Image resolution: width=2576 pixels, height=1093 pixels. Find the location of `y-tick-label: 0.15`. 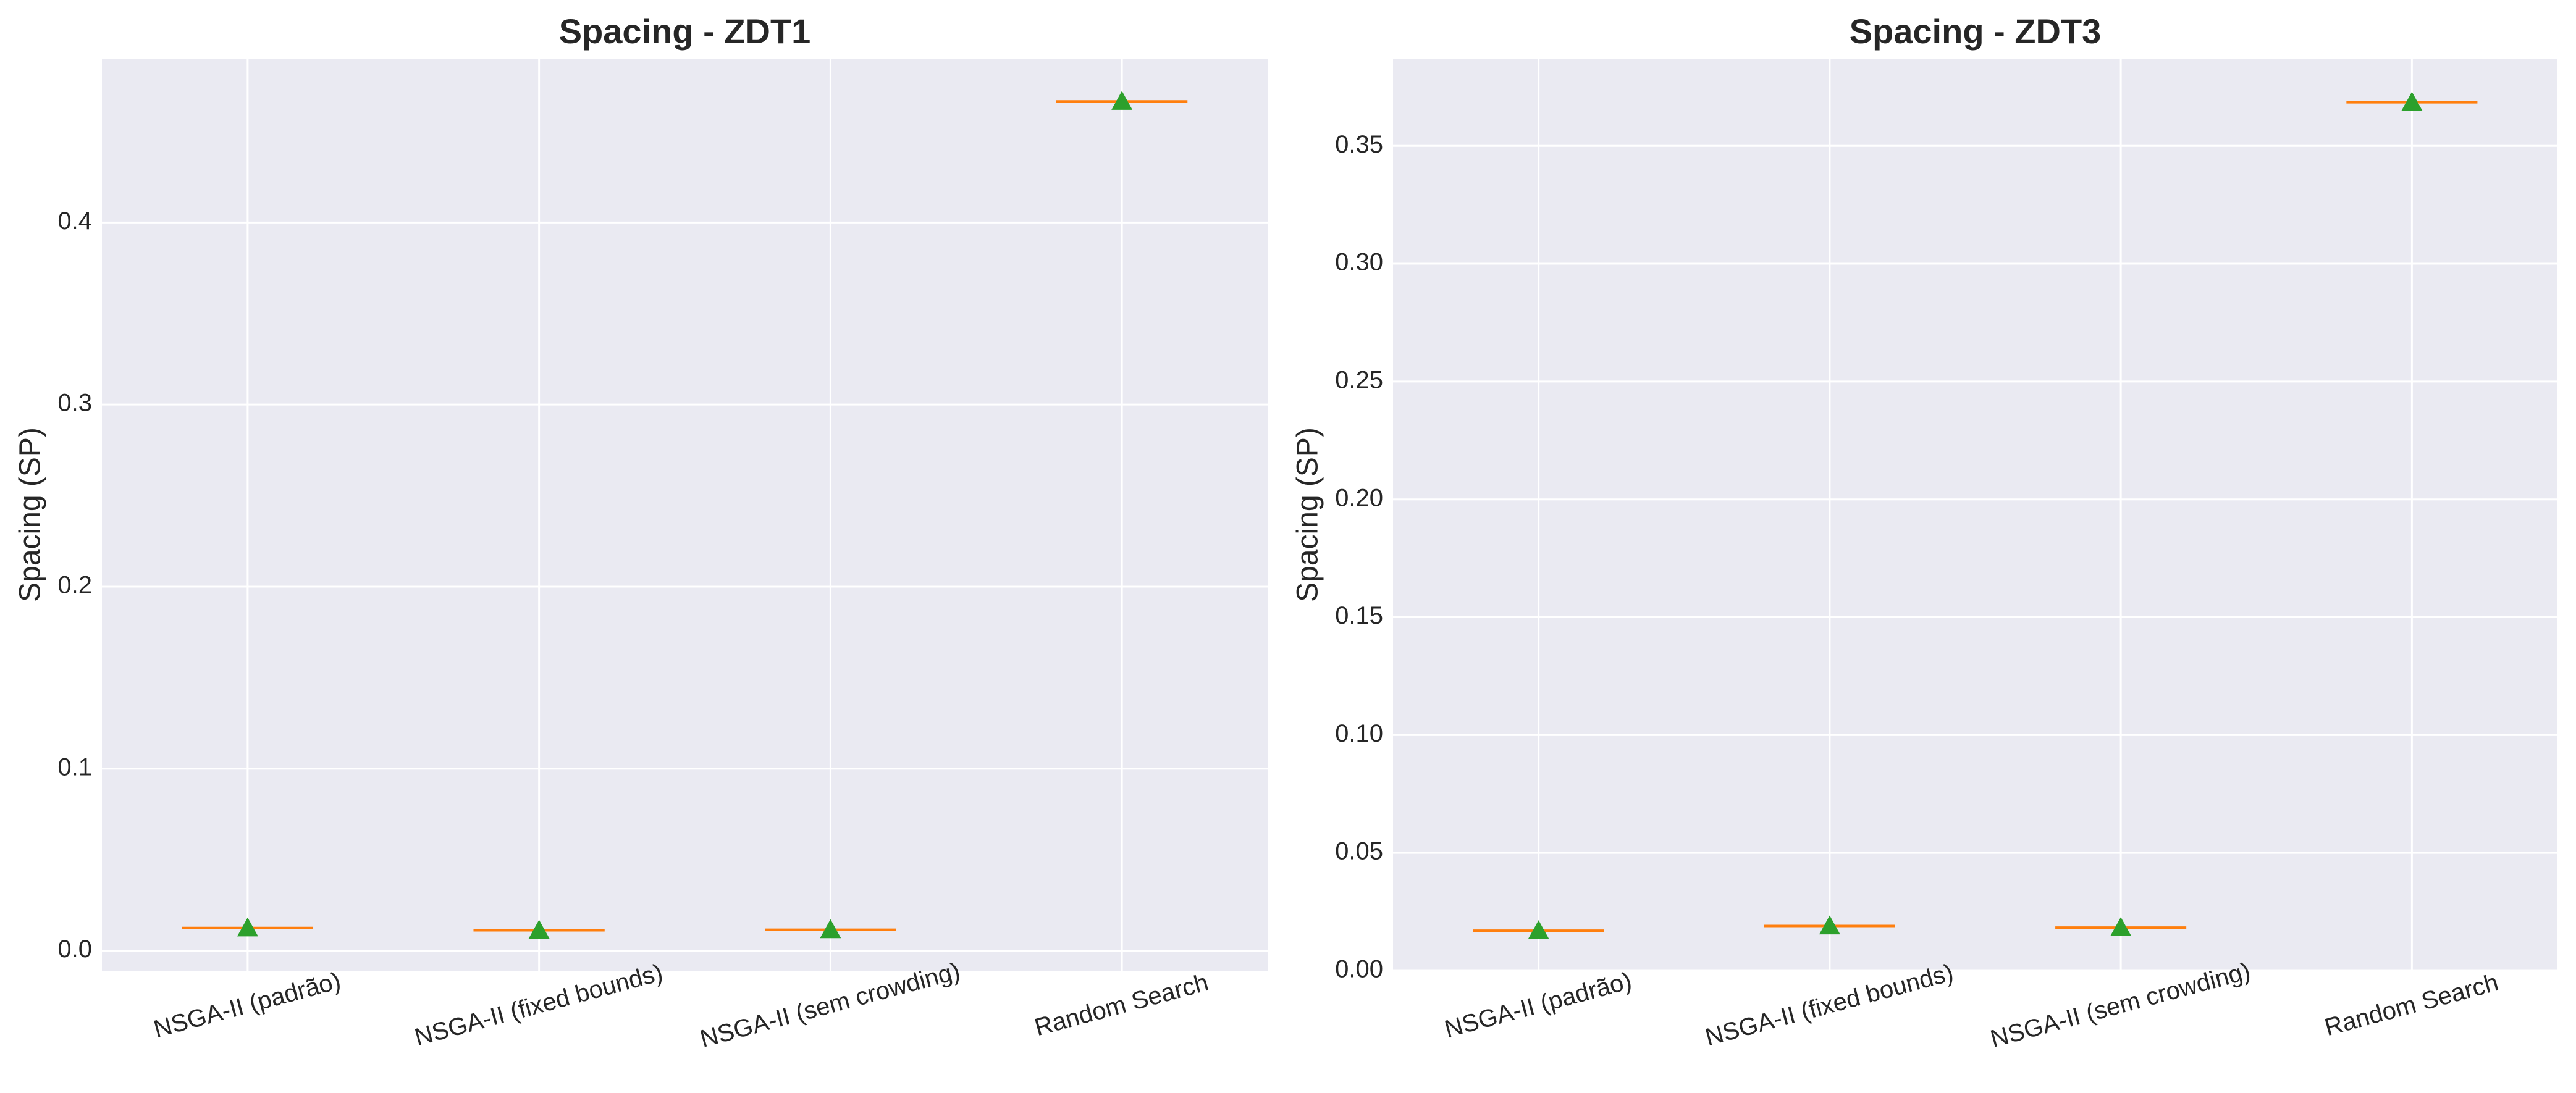

y-tick-label: 0.15 is located at coordinates (1359, 615).